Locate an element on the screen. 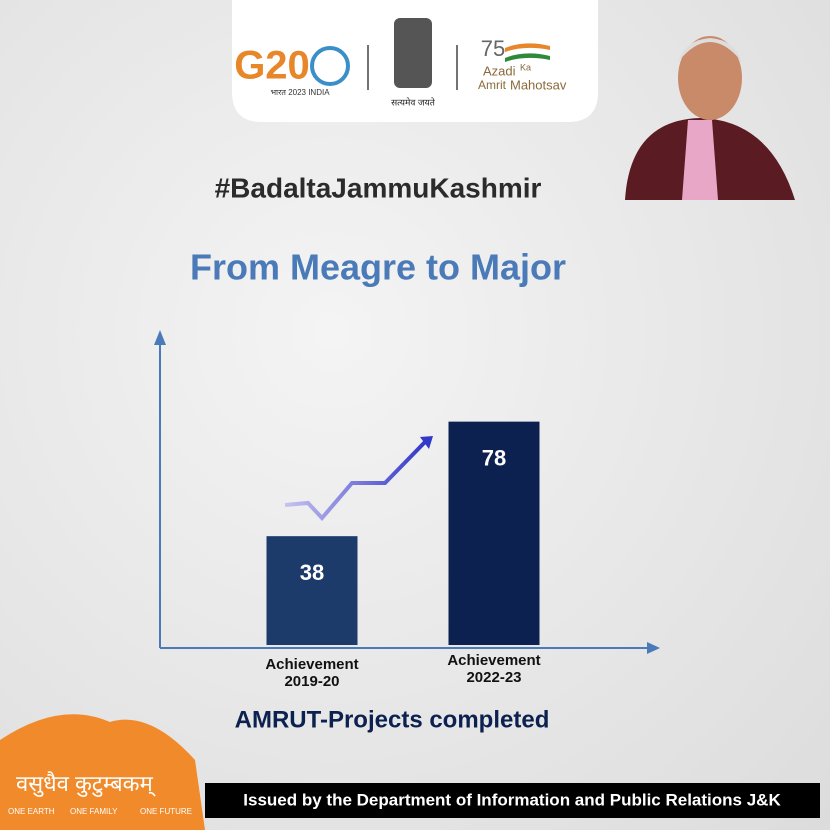  ka: Ka is located at coordinates (525, 67).